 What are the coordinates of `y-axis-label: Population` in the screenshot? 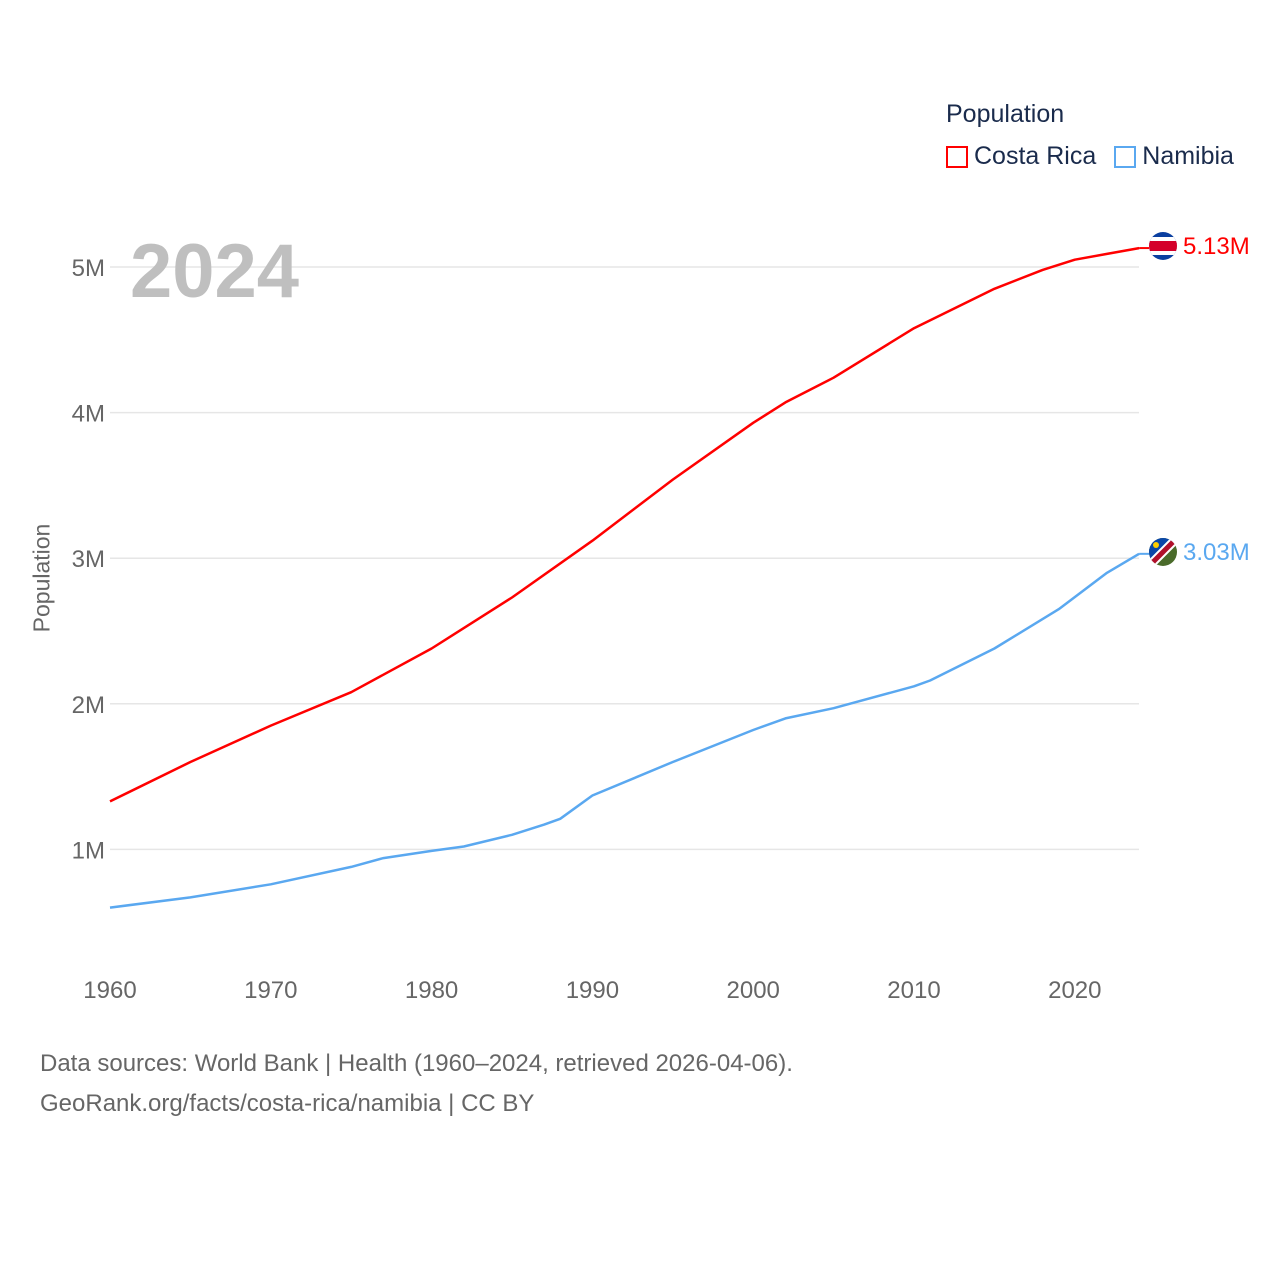 It's located at (41, 578).